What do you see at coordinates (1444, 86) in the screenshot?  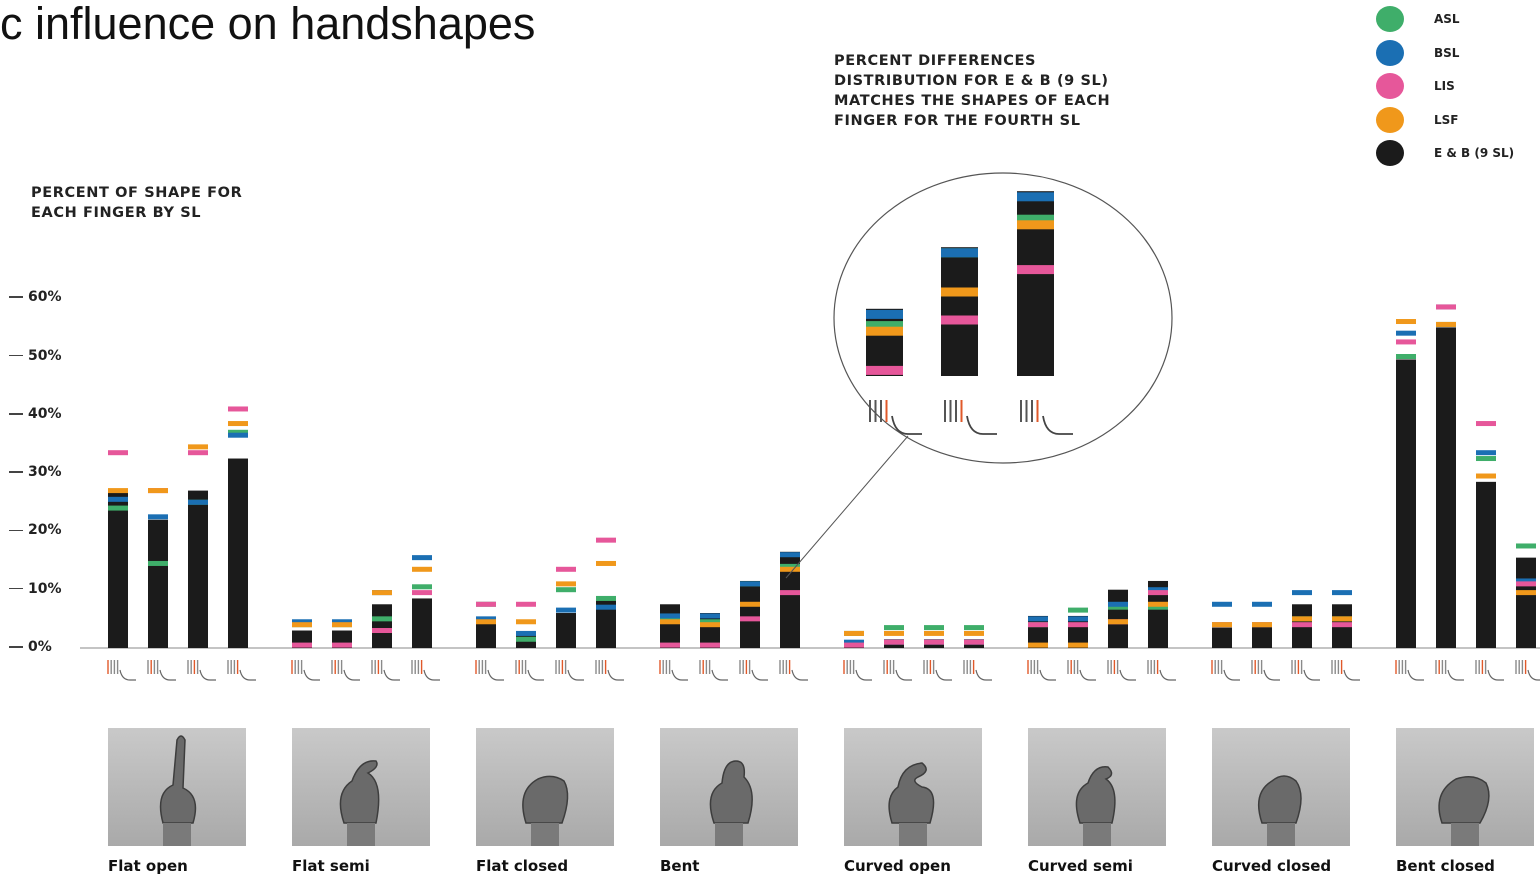 I see `legend-label: LIS` at bounding box center [1444, 86].